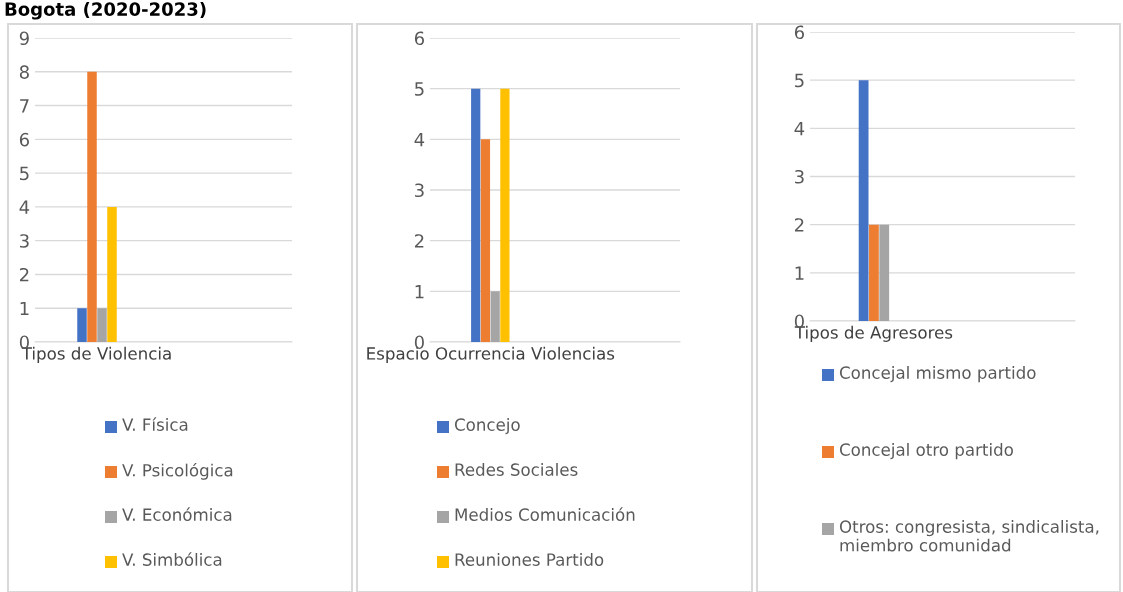  I want to click on legend-label: V. Física, so click(155, 424).